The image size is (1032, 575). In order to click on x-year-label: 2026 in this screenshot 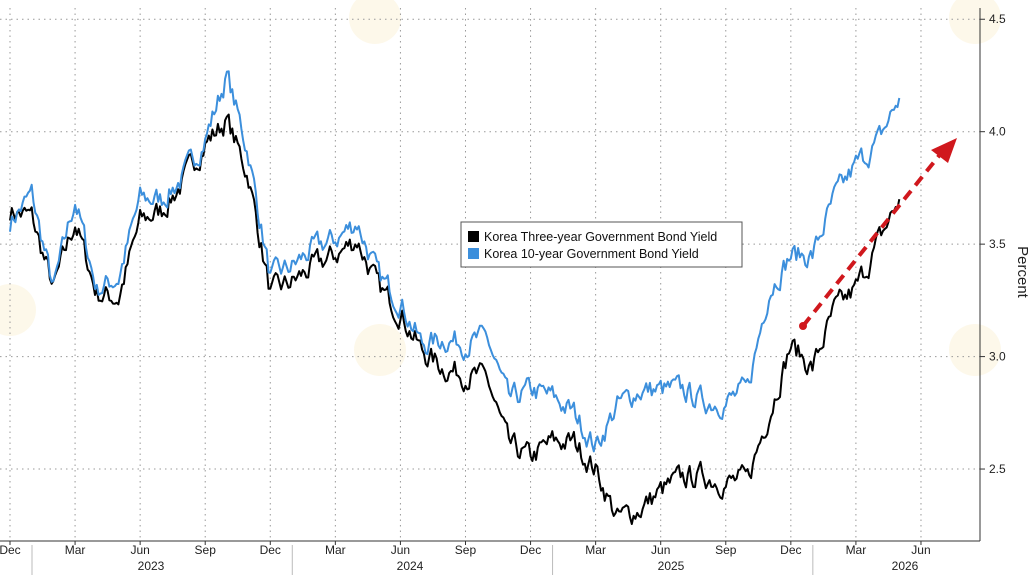, I will do `click(905, 566)`.